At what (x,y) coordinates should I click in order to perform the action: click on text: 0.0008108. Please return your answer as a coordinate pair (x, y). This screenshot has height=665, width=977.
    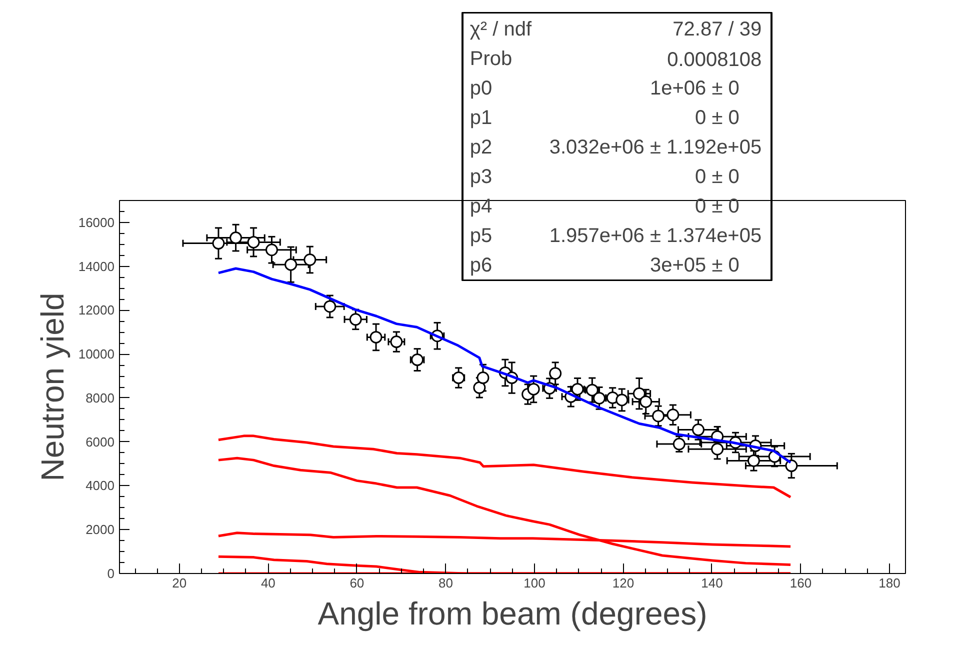
    Looking at the image, I should click on (714, 59).